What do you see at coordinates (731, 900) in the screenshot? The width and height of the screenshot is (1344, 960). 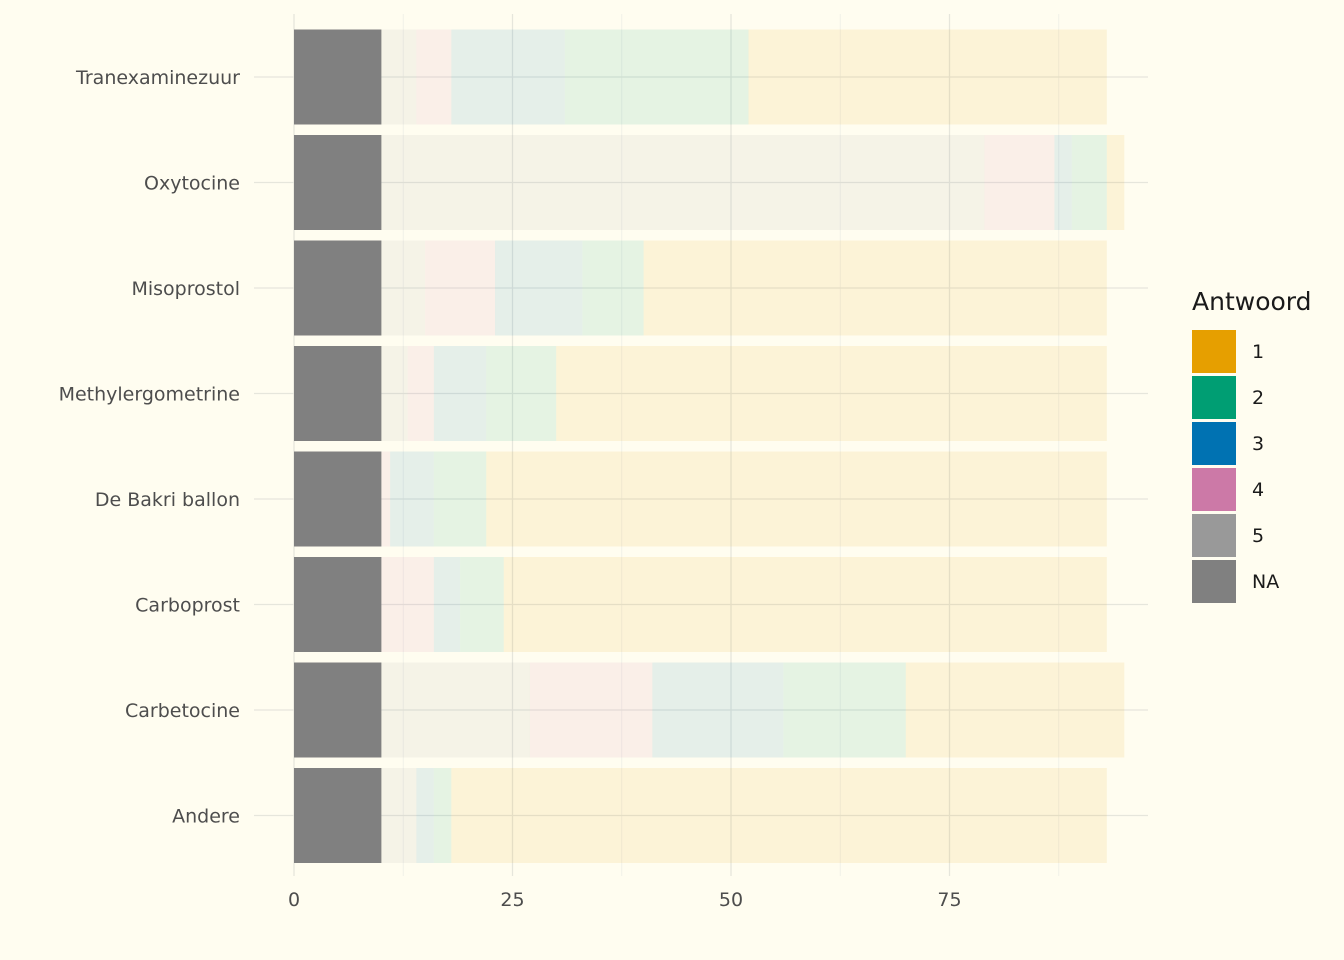 I see `x-tick-label: 50` at bounding box center [731, 900].